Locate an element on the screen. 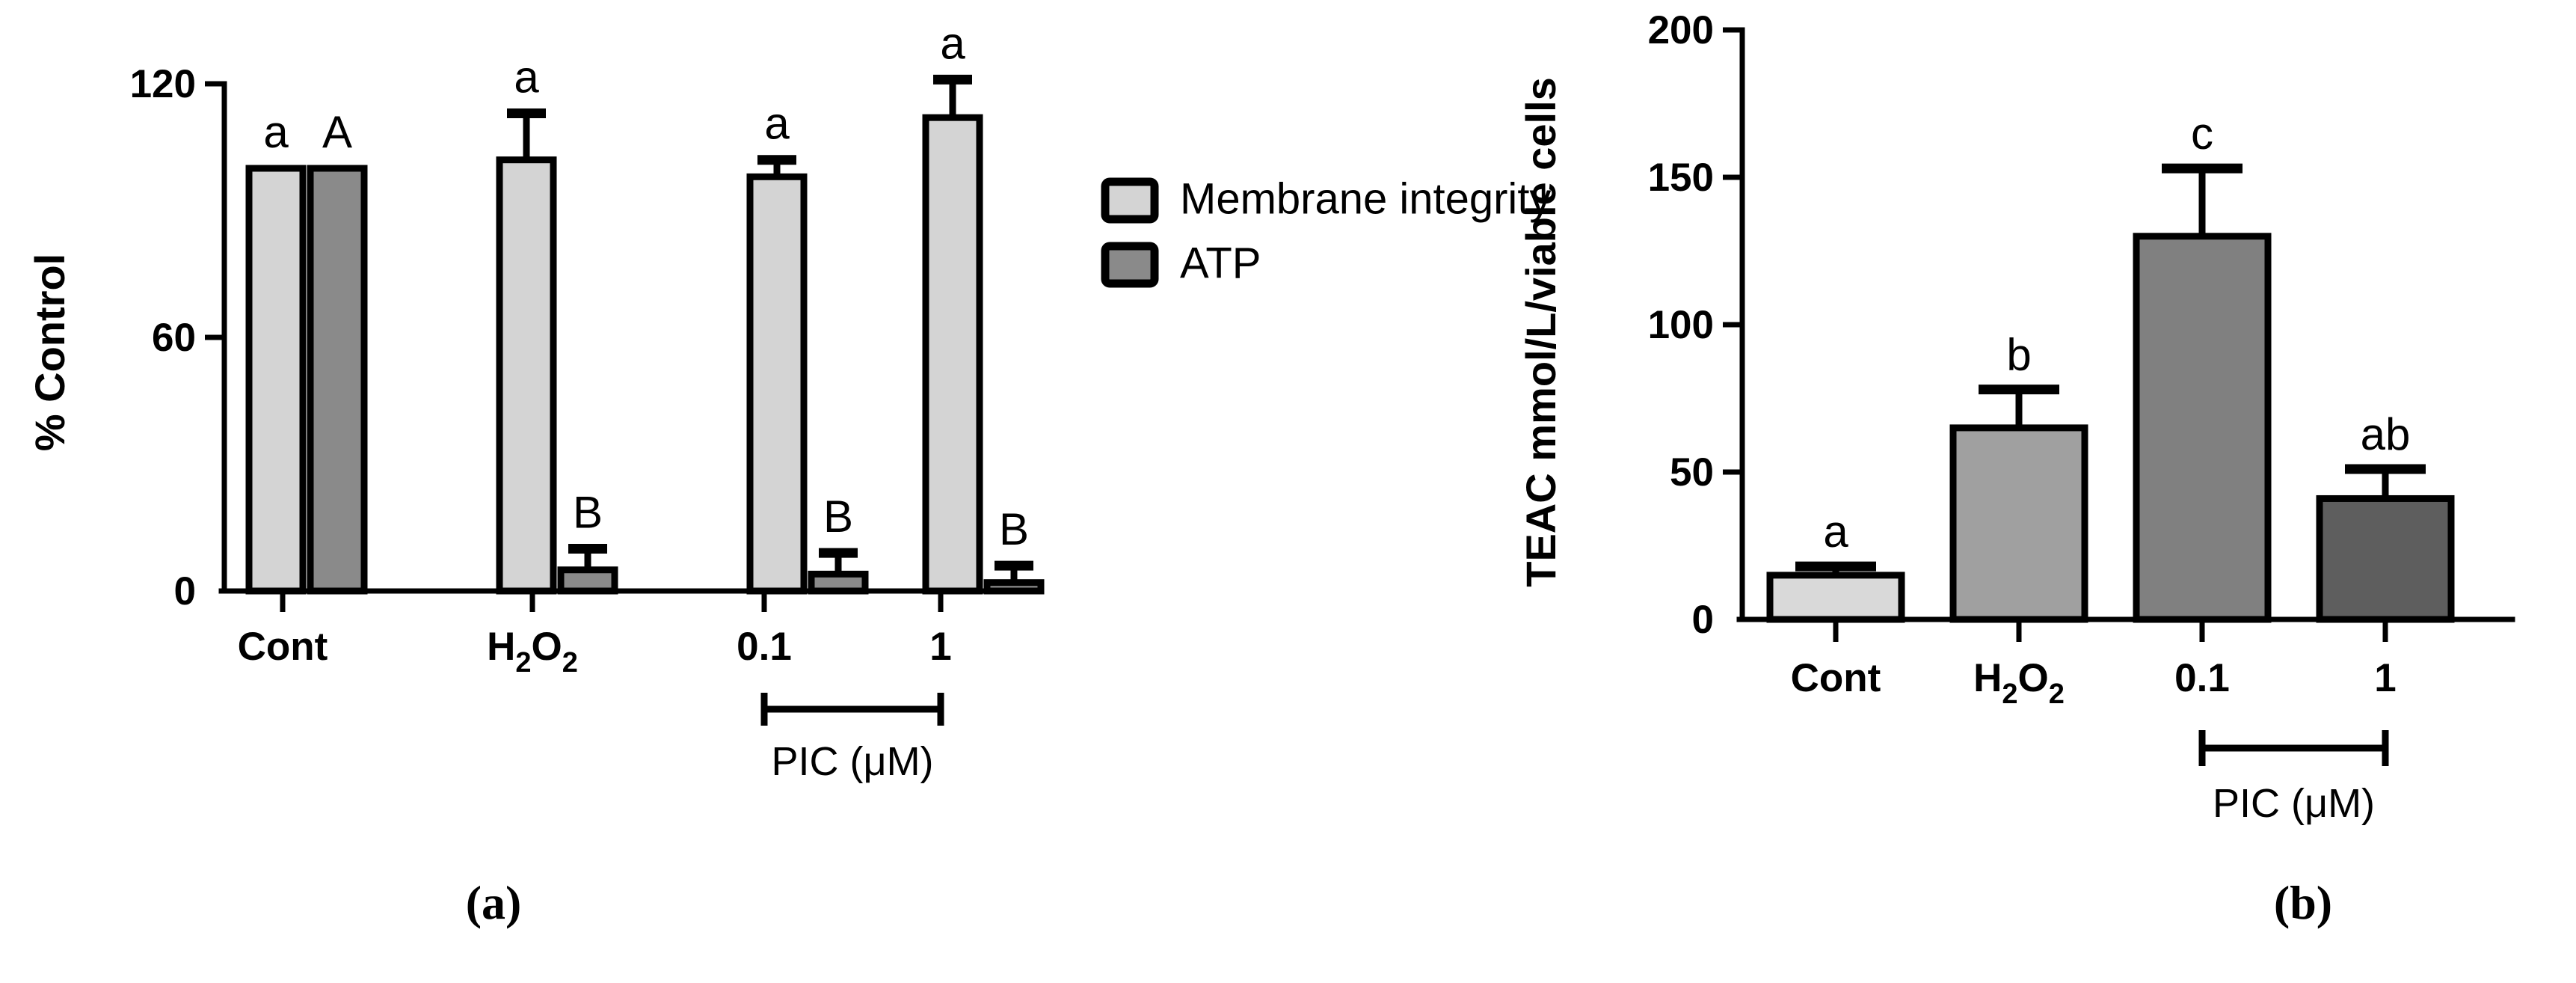  legend-item: ATP is located at coordinates (1181, 263).